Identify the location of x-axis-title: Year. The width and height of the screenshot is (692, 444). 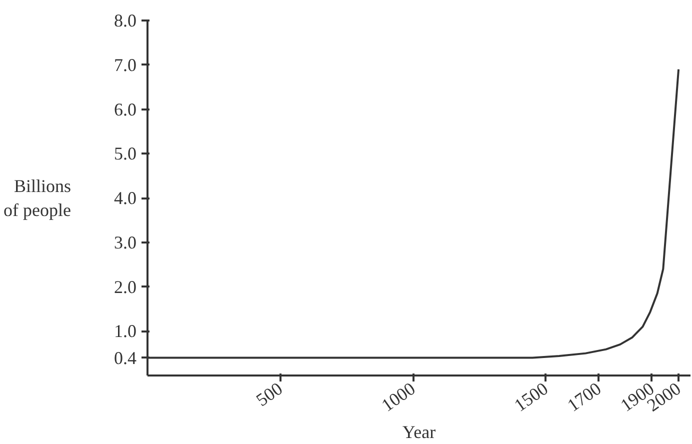
(419, 432).